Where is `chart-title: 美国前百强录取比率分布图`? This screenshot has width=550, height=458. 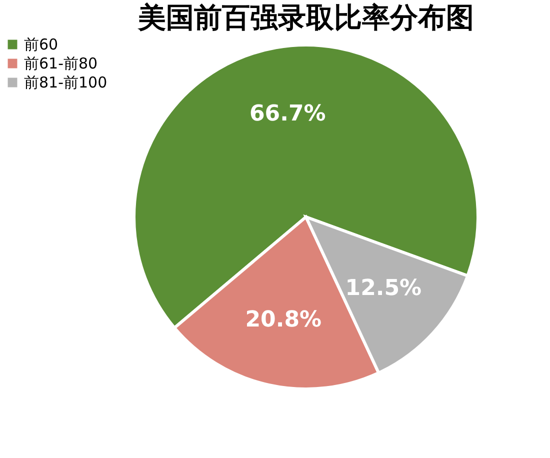 chart-title: 美国前百强录取比率分布图 is located at coordinates (305, 17).